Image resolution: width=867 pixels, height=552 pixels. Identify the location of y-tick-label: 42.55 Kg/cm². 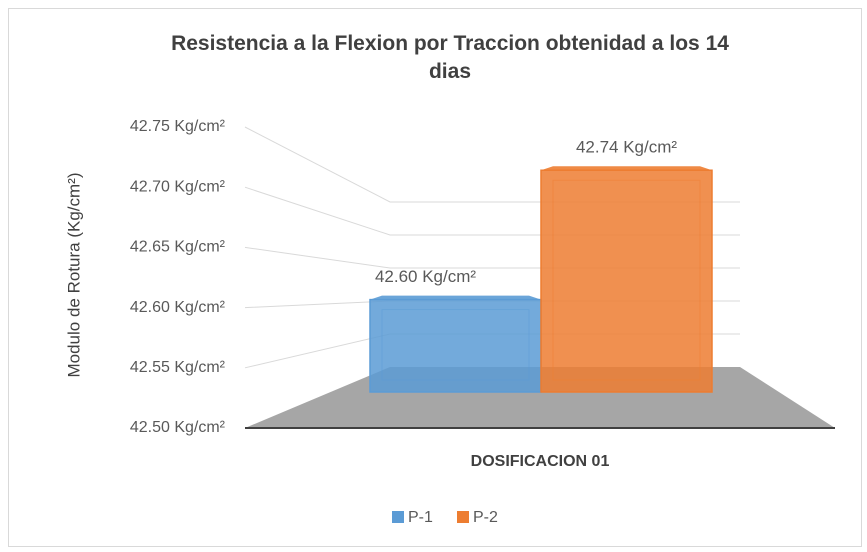
(178, 367).